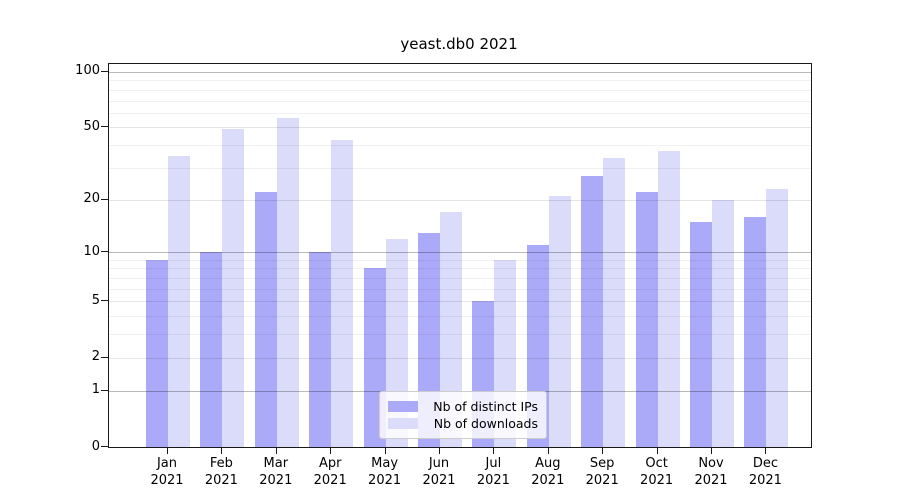 The height and width of the screenshot is (500, 900). I want to click on x-tick-label: Sep 2021, so click(602, 472).